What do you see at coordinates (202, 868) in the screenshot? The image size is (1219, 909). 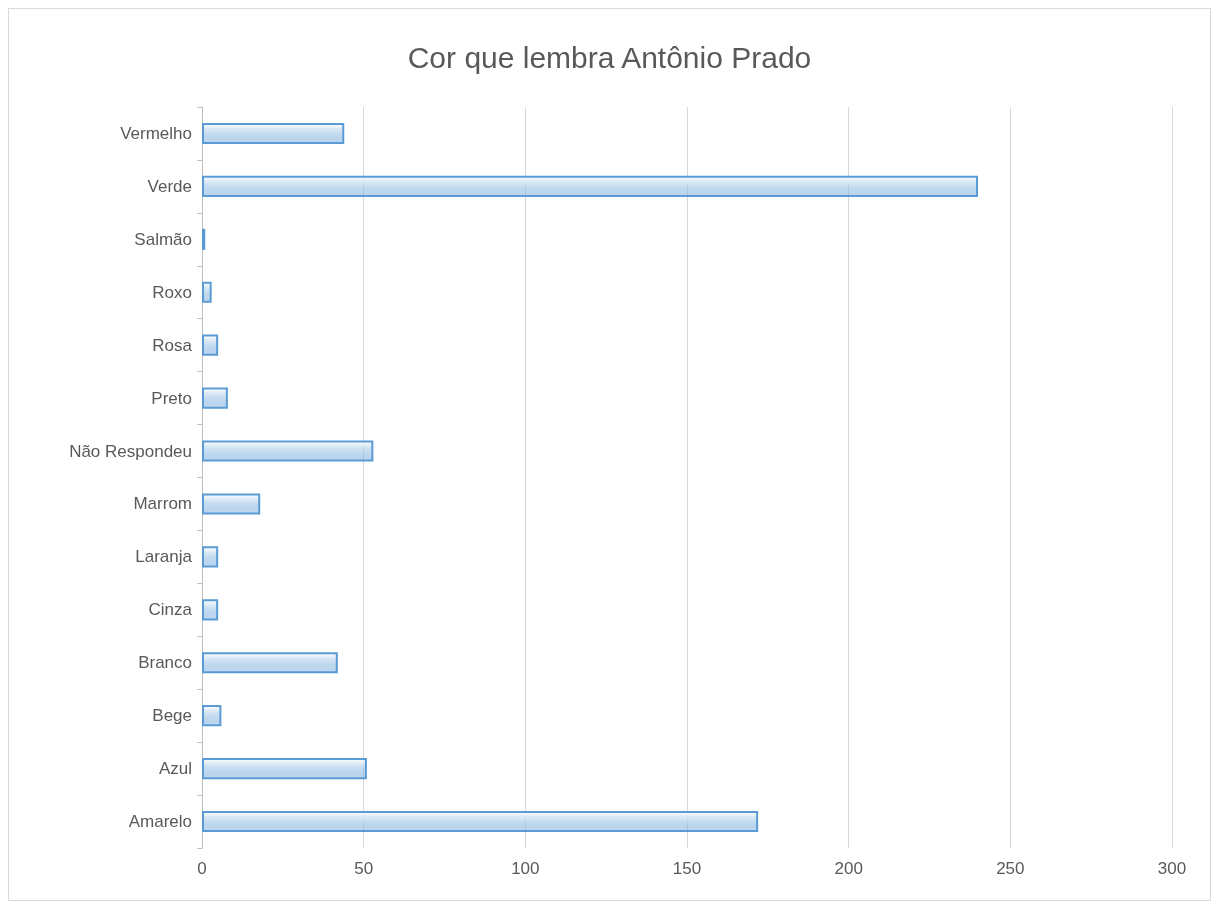 I see `x-tick-label: 0` at bounding box center [202, 868].